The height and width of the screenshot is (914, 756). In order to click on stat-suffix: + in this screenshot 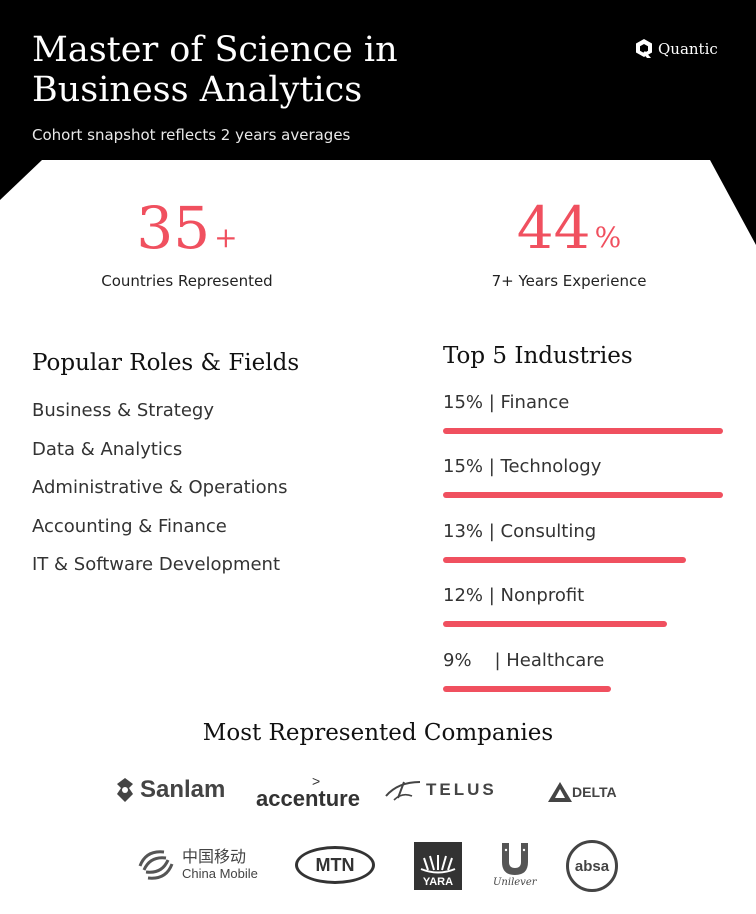, I will do `click(226, 237)`.